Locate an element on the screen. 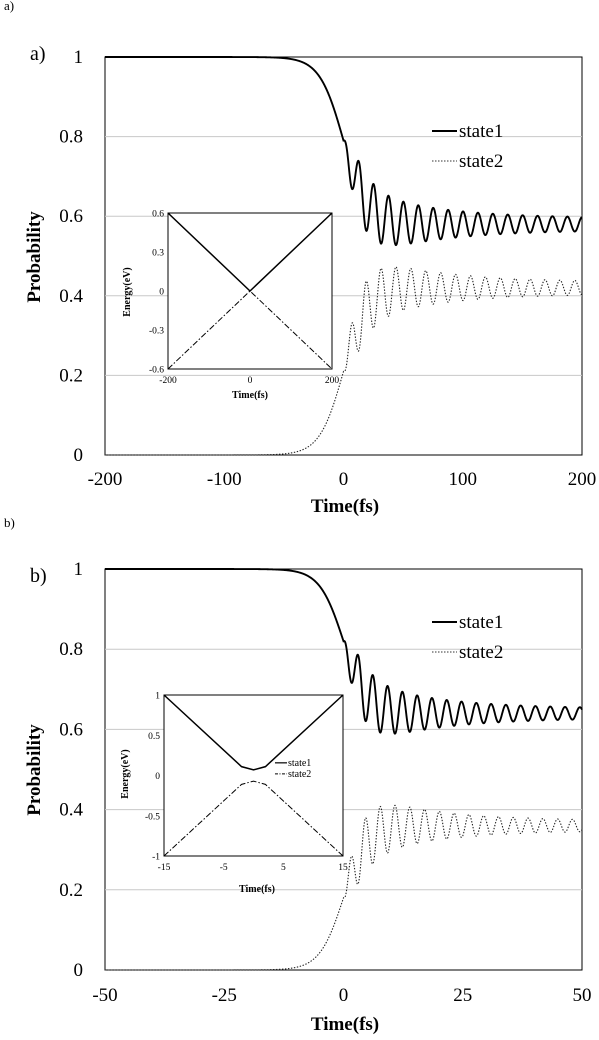 The width and height of the screenshot is (599, 1040). inset-y-tick-label: -0.3 is located at coordinates (156, 332).